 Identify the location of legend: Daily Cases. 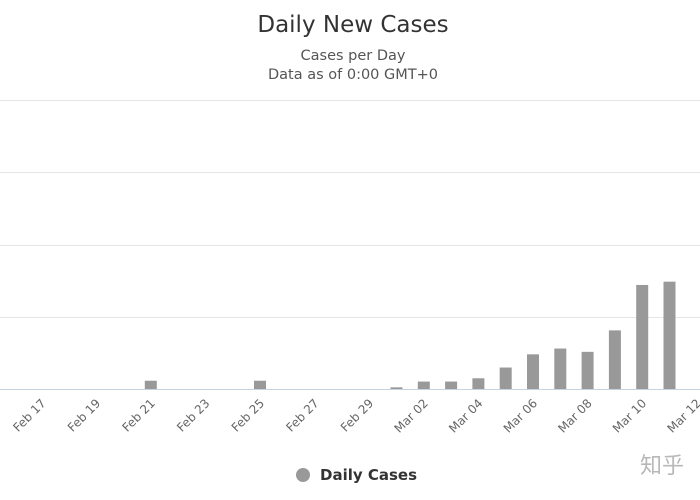
(356, 475).